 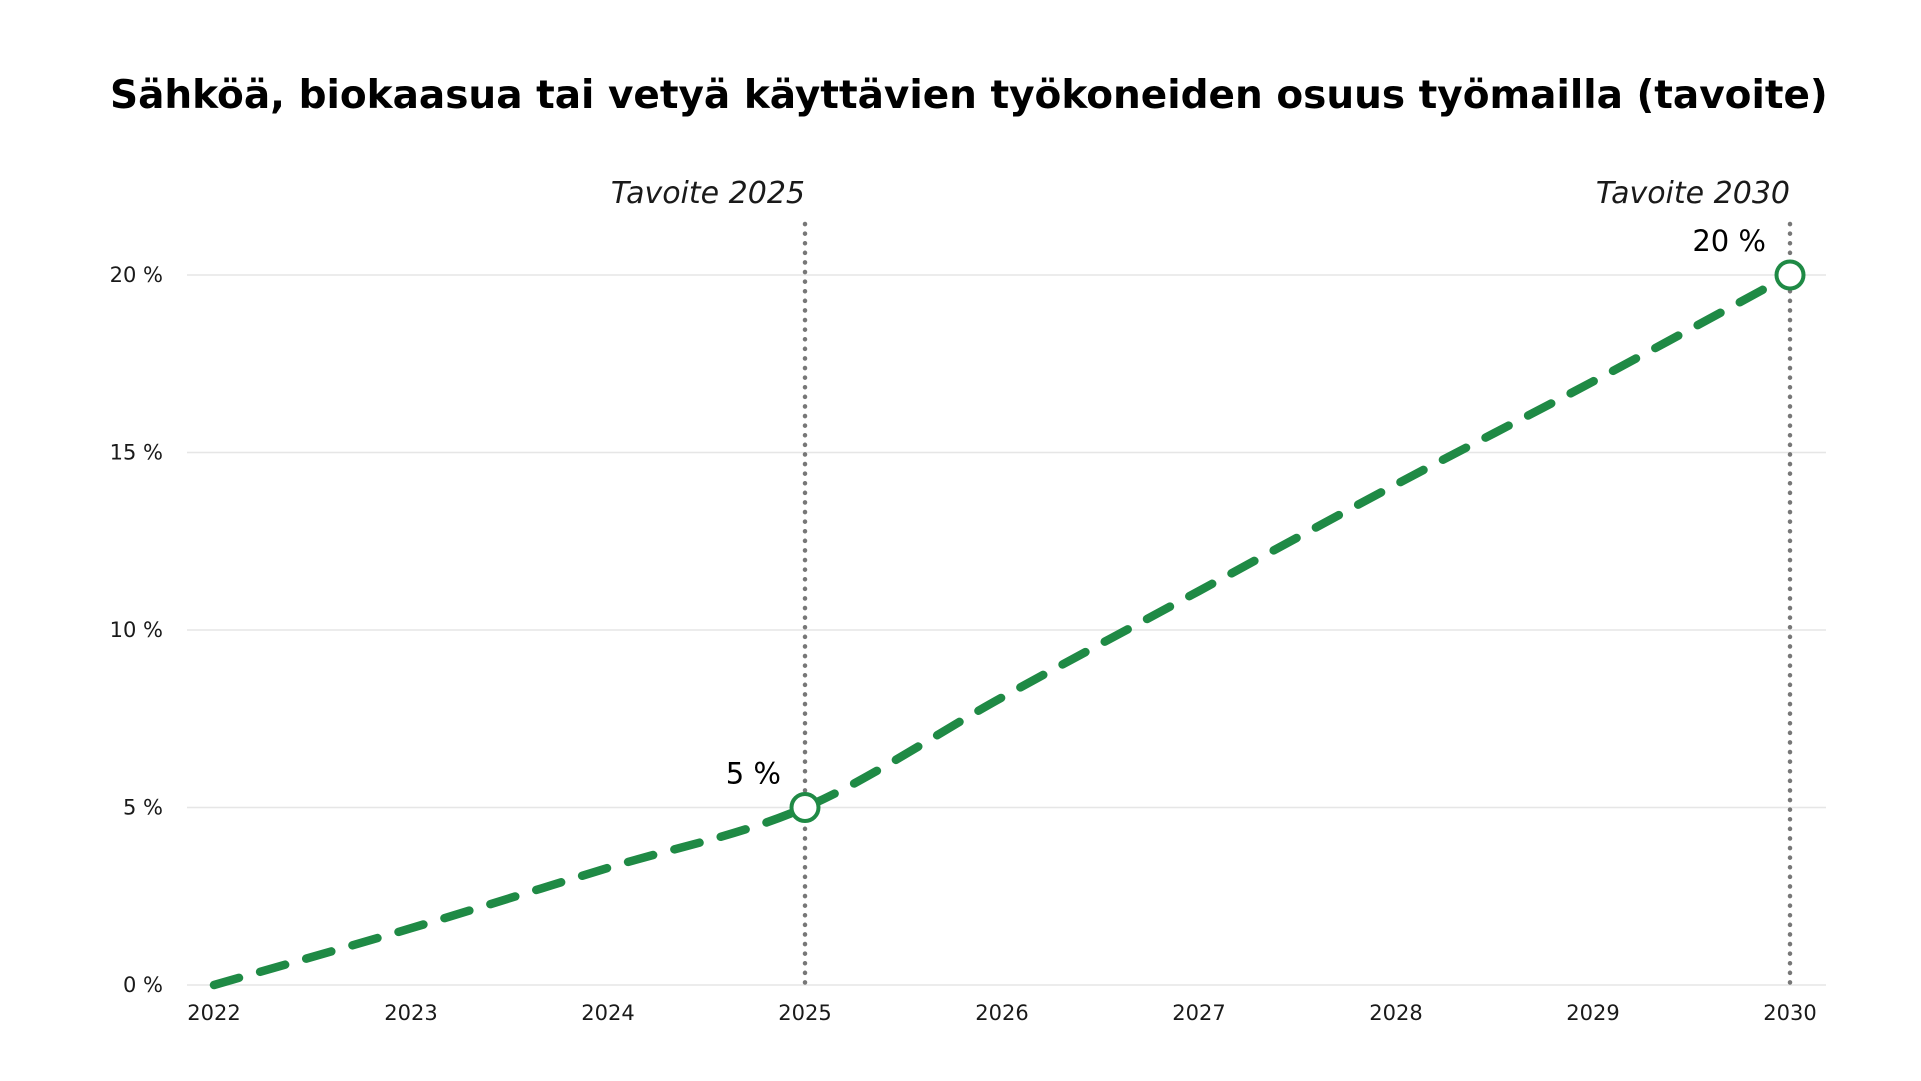 What do you see at coordinates (1729, 241) in the screenshot?
I see `marker-label: 20 %` at bounding box center [1729, 241].